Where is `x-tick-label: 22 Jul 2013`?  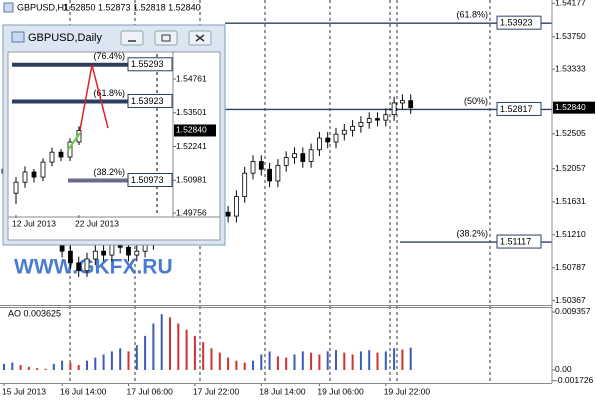
x-tick-label: 22 Jul 2013 is located at coordinates (97, 223).